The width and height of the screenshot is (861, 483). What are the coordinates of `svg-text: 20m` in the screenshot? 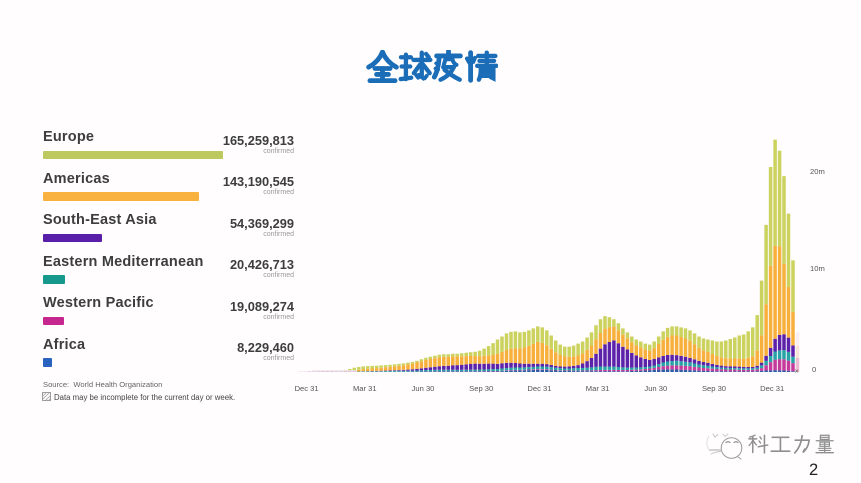 It's located at (817, 171).